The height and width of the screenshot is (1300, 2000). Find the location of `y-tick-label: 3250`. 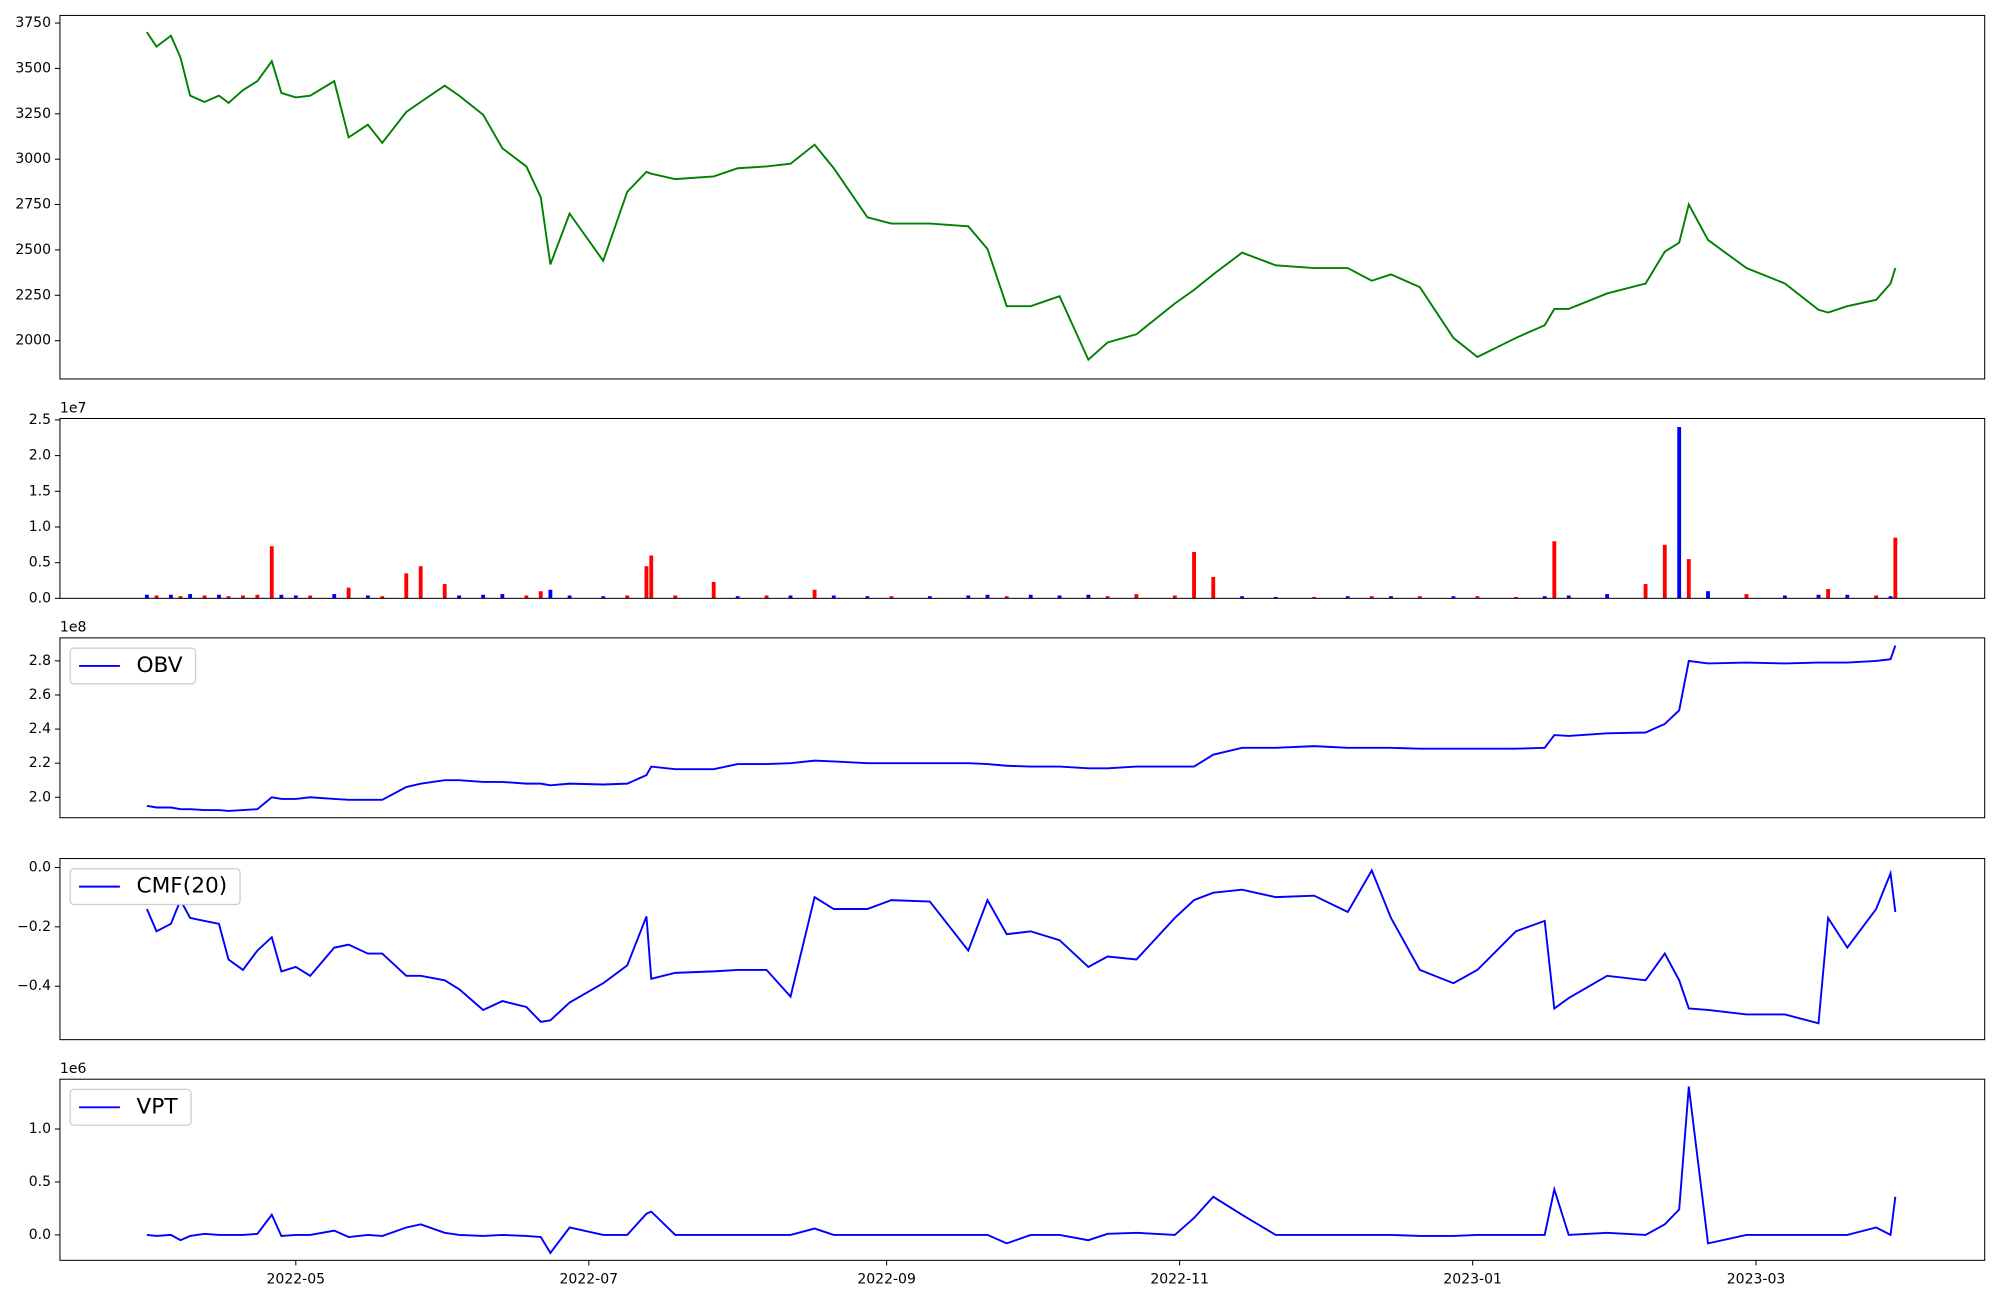

y-tick-label: 3250 is located at coordinates (33, 114).